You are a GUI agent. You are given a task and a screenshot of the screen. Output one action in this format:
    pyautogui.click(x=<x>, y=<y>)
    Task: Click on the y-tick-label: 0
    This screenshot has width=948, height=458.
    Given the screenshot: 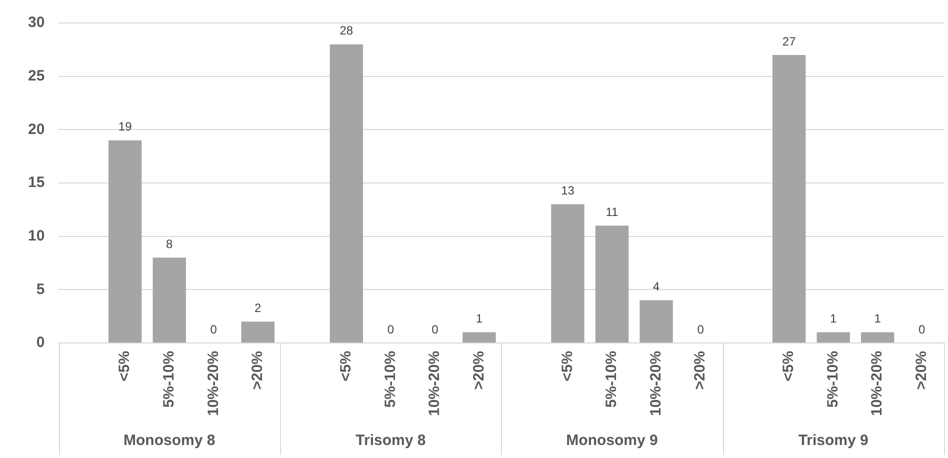 What is the action you would take?
    pyautogui.click(x=40, y=343)
    